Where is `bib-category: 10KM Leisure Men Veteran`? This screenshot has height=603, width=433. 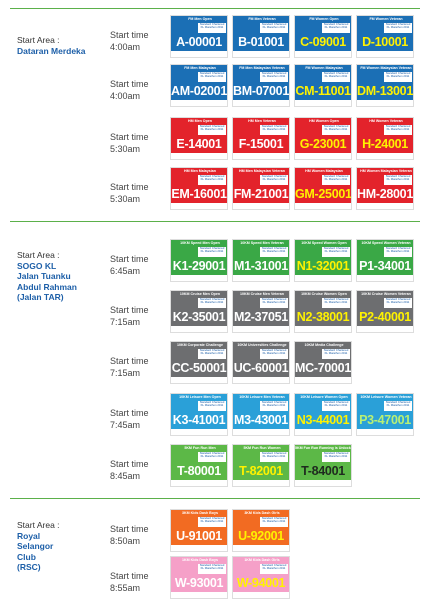
bib-category: 10KM Leisure Men Veteran is located at coordinates (261, 397).